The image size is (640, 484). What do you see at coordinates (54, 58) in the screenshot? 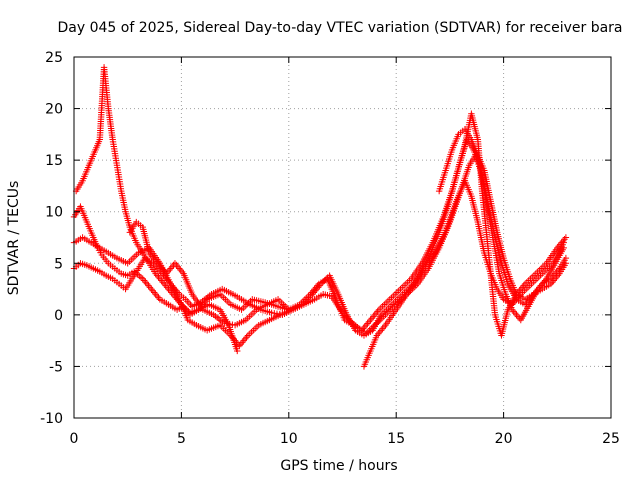
I see `y-tick-label: 25` at bounding box center [54, 58].